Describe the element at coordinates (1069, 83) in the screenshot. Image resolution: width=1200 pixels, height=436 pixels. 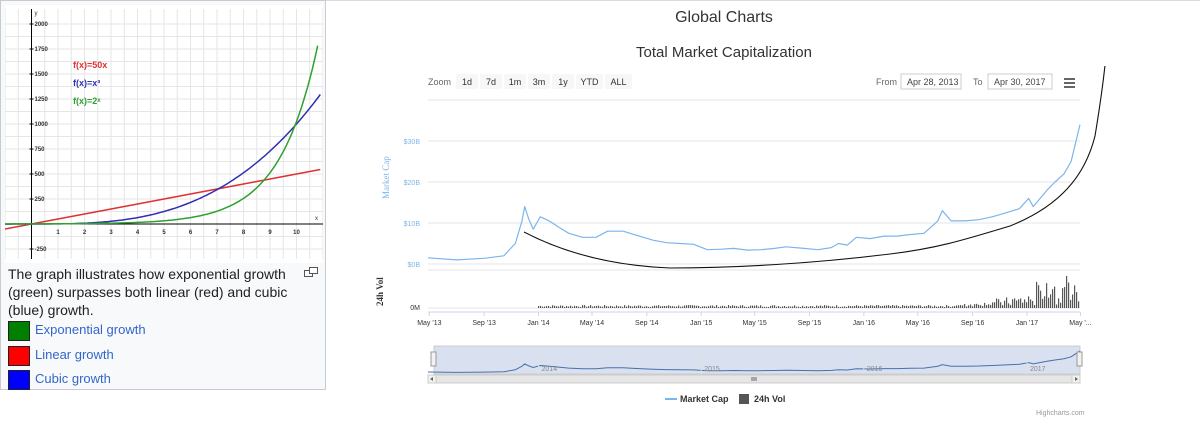
I see `menu-icon` at that location.